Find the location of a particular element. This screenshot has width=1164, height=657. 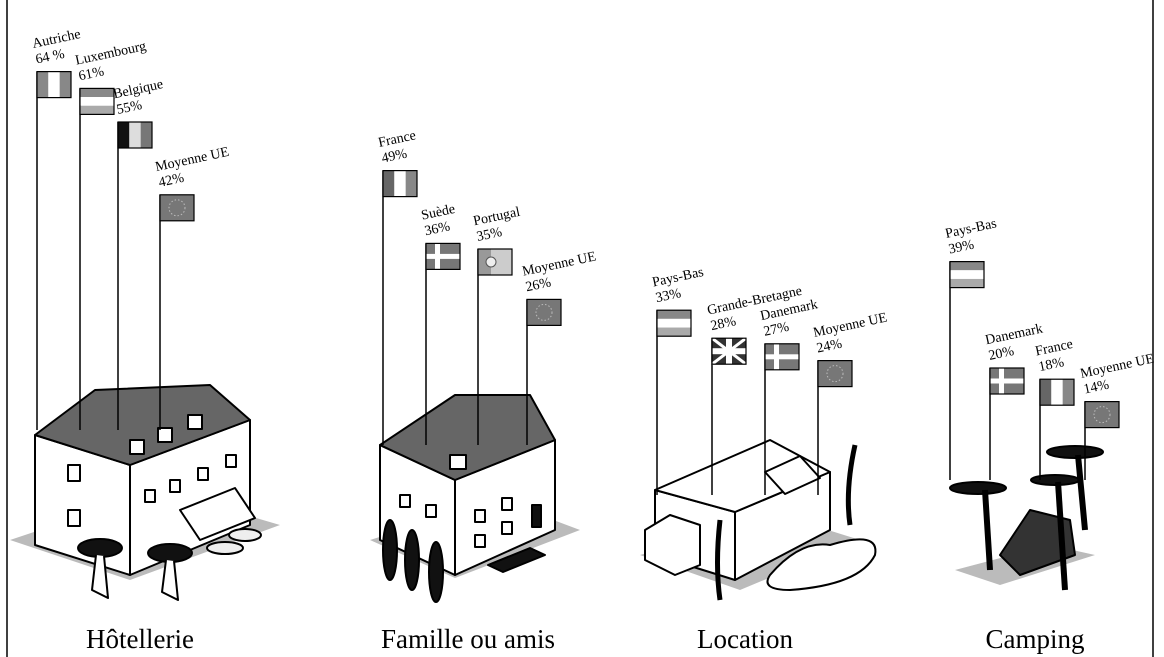

value-label: 42% is located at coordinates (171, 181).